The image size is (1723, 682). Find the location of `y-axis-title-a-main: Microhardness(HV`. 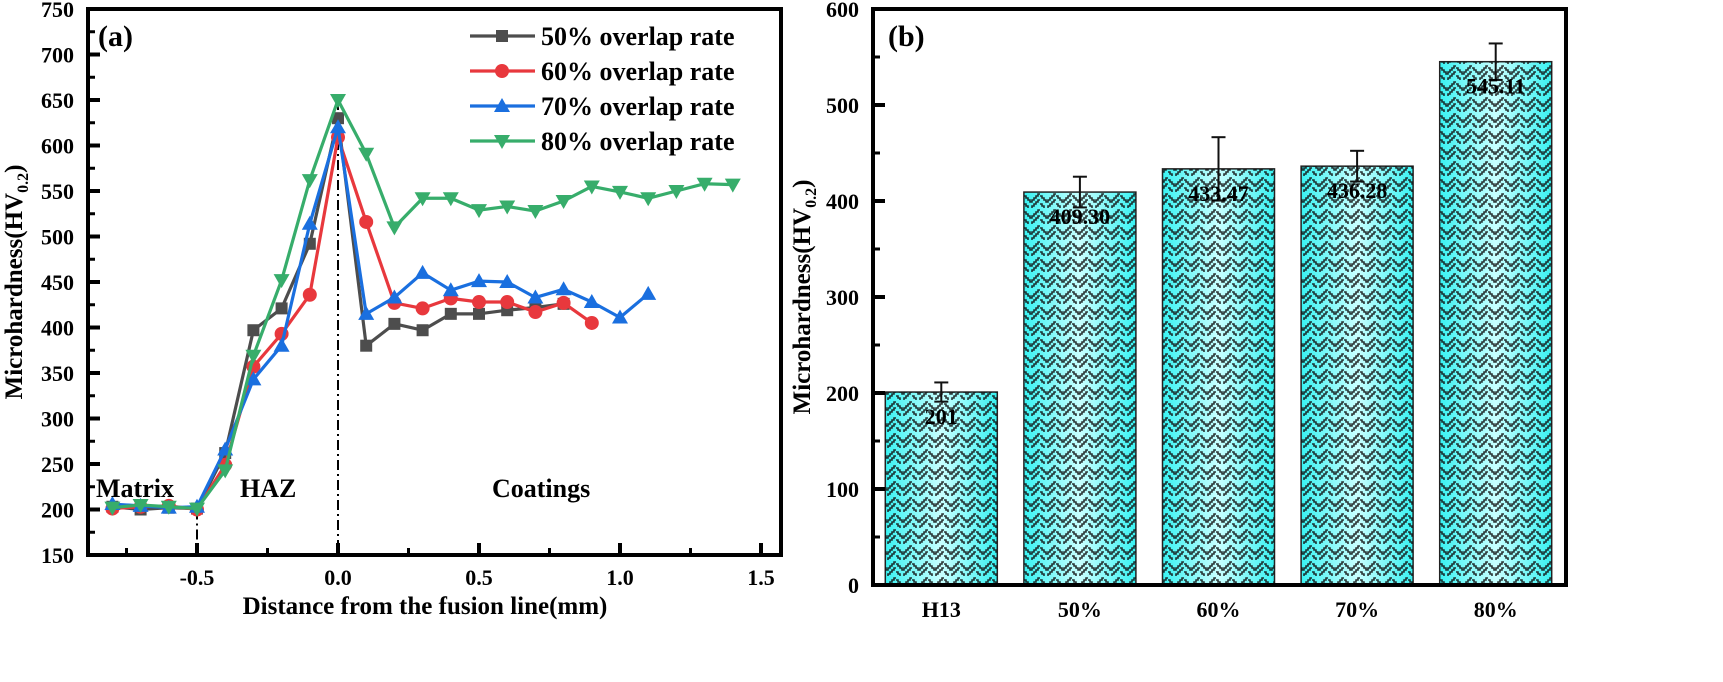

y-axis-title-a-main: Microhardness(HV is located at coordinates (14, 296).